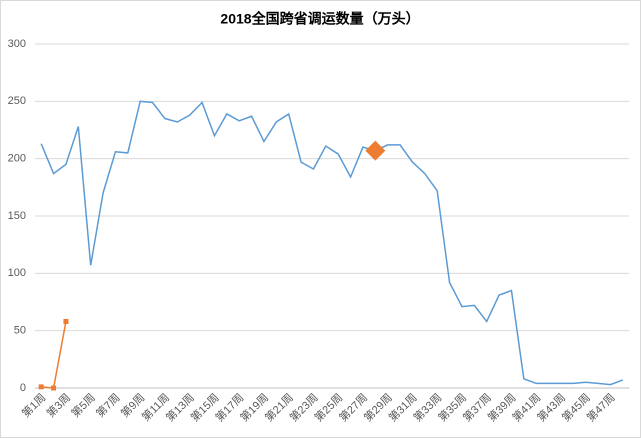 The width and height of the screenshot is (641, 438). Describe the element at coordinates (17, 216) in the screenshot. I see `y-tick-label: 150` at that location.